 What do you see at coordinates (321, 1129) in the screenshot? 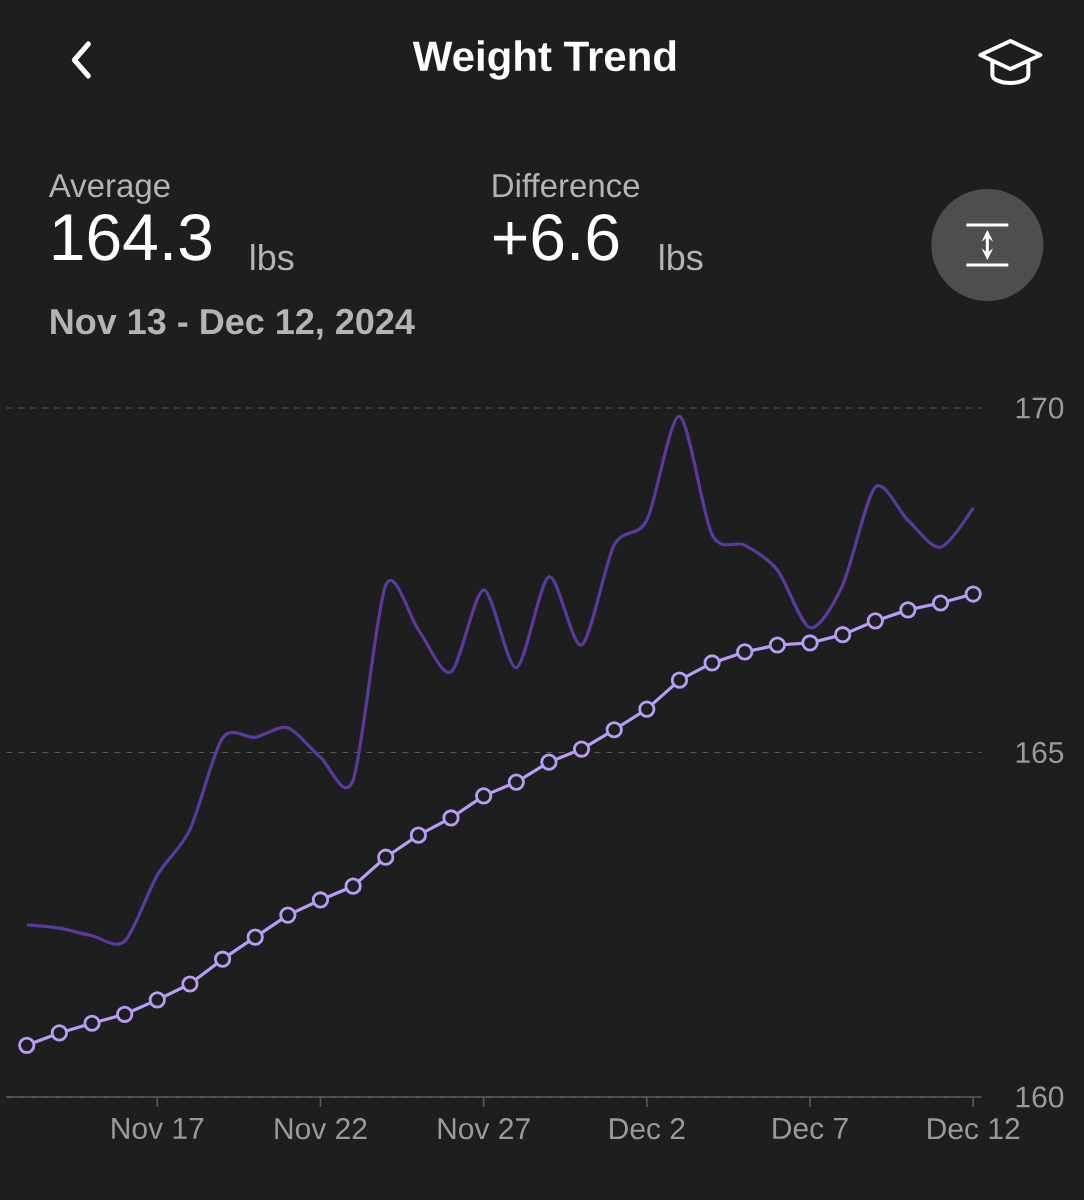
I see `x-tick-label: Nov 22` at bounding box center [321, 1129].